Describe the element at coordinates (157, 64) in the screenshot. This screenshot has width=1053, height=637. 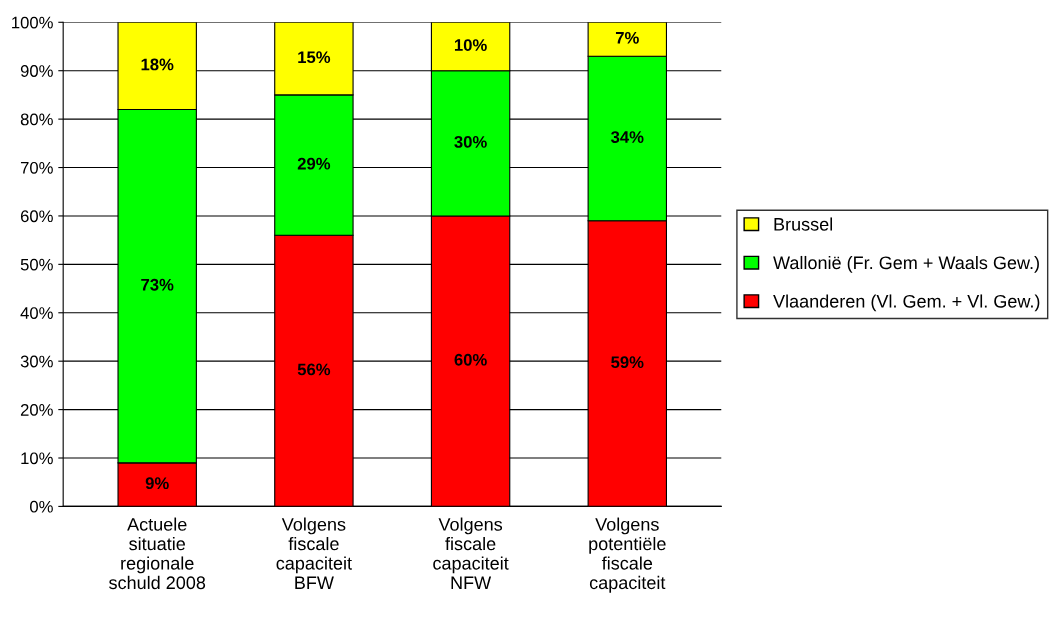
I see `data-label: 18%` at that location.